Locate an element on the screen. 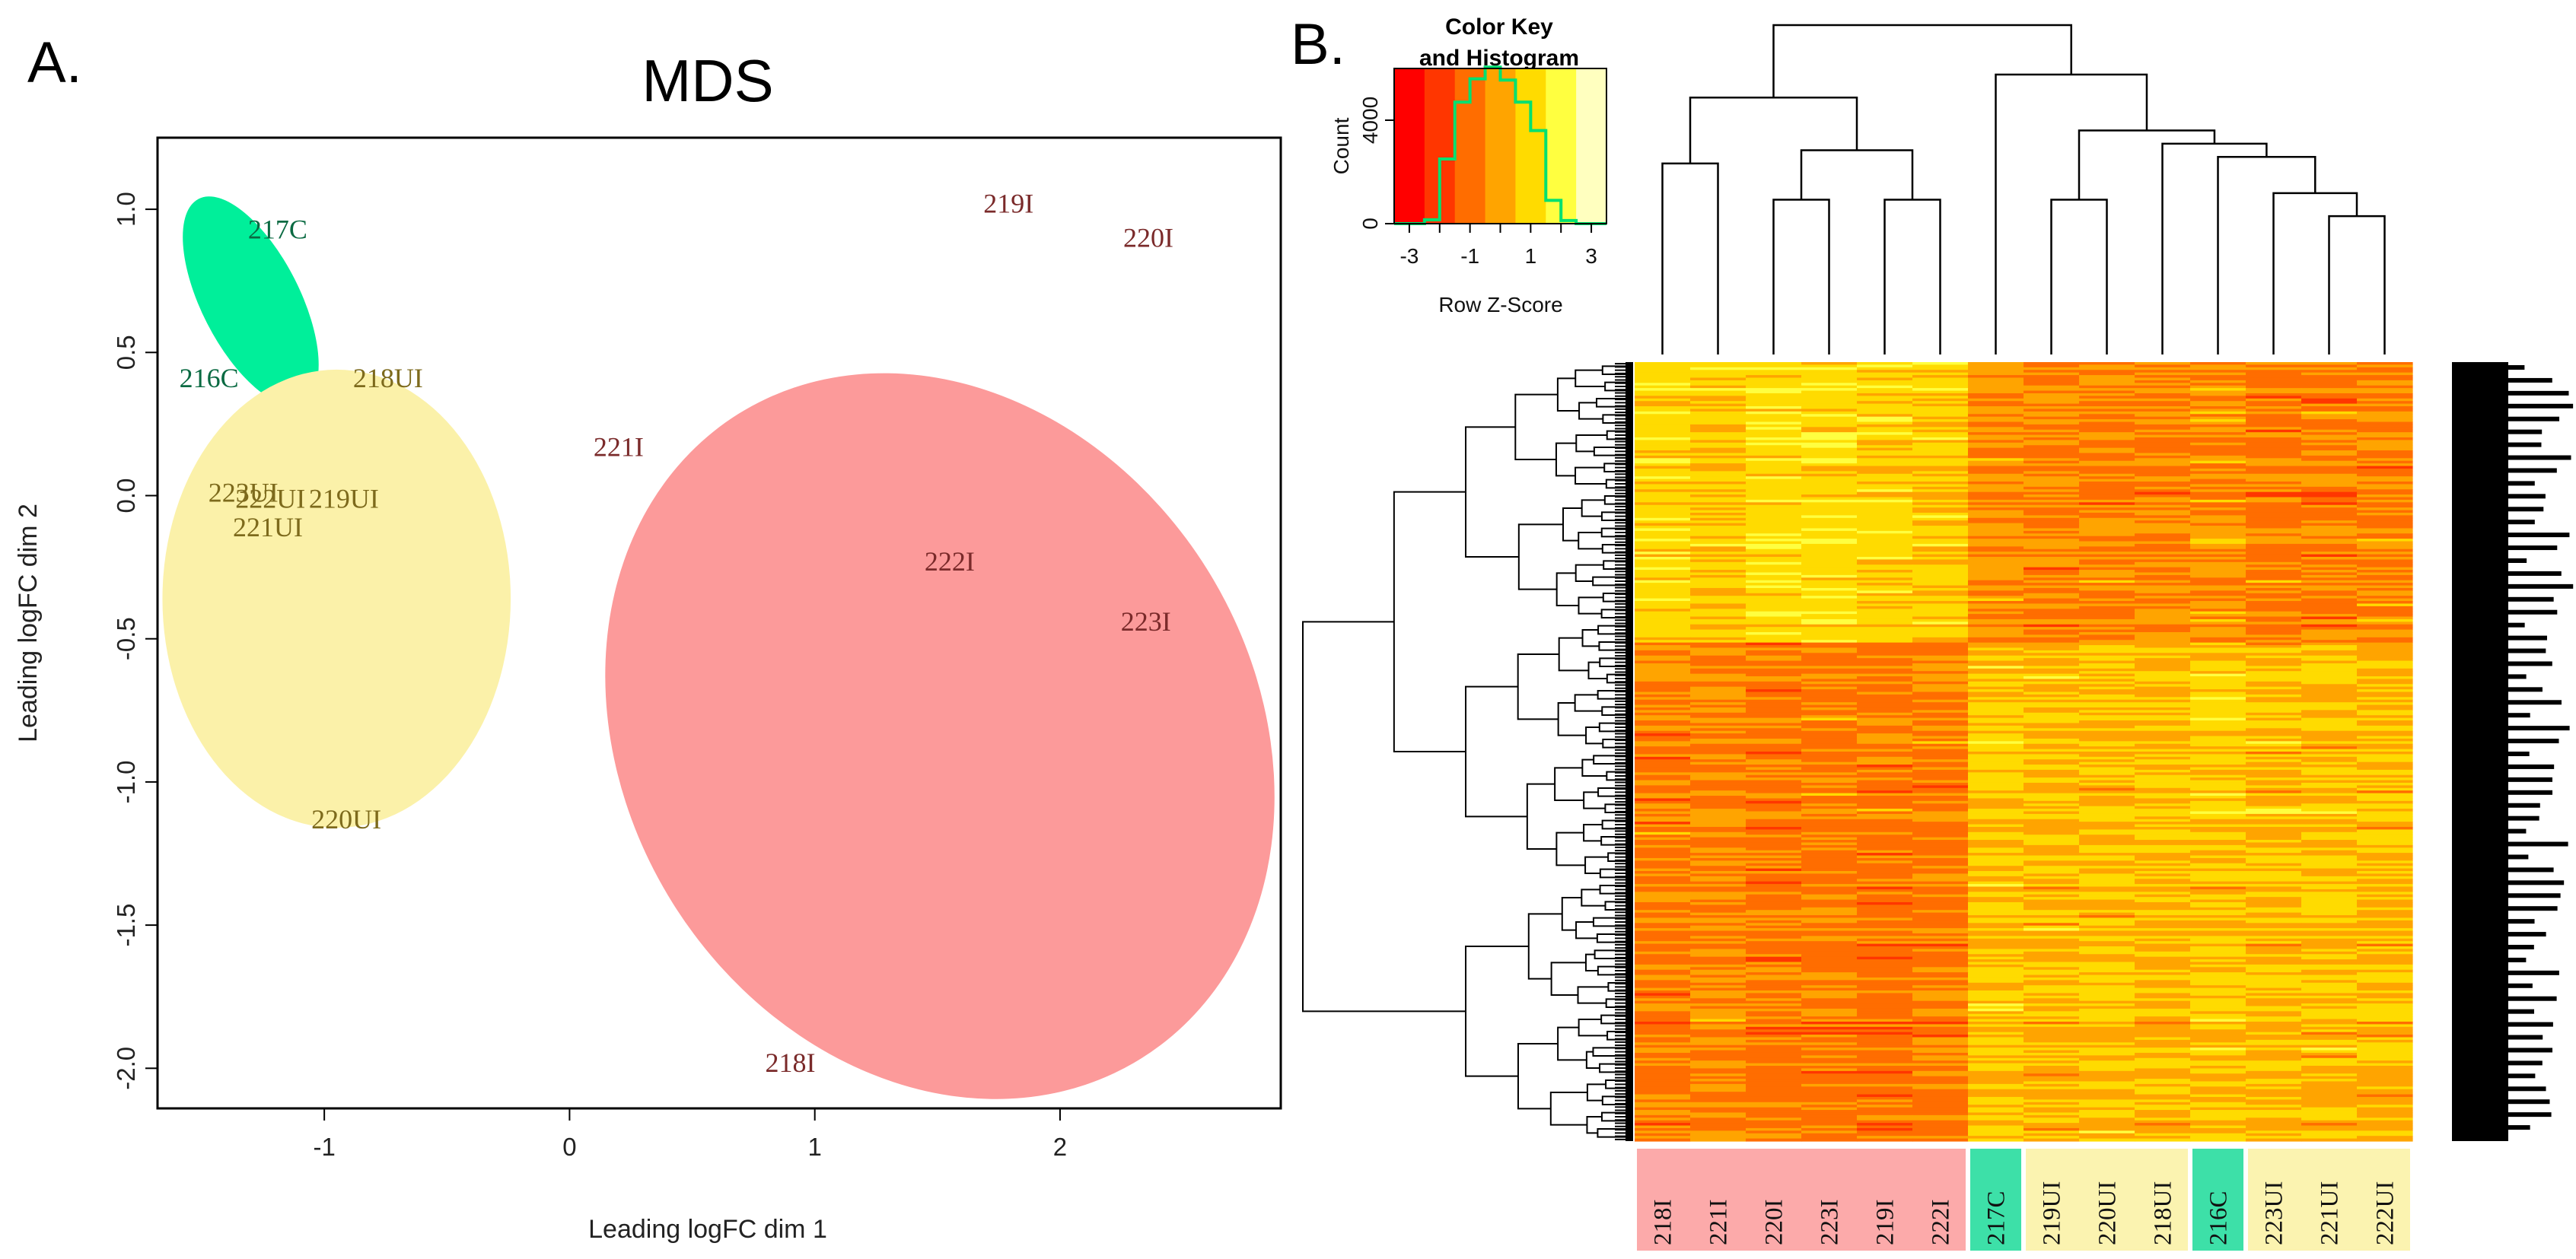 The width and height of the screenshot is (2576, 1259). row-dendrogram-branch is located at coordinates (1538, 1077).